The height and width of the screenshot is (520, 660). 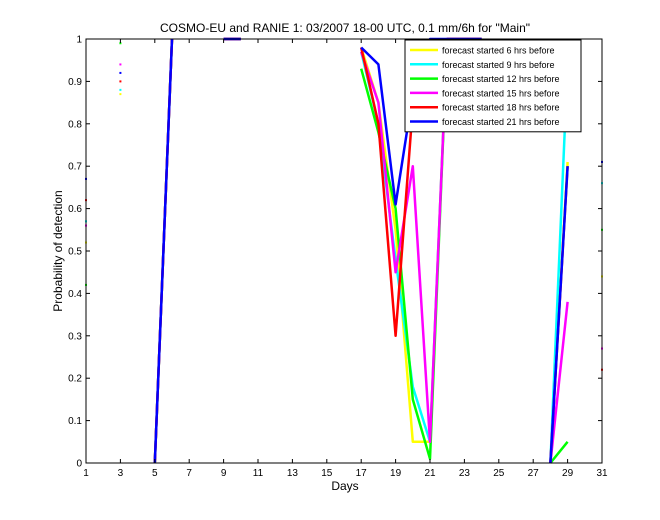 I want to click on x-tick-label: 11, so click(x=258, y=473).